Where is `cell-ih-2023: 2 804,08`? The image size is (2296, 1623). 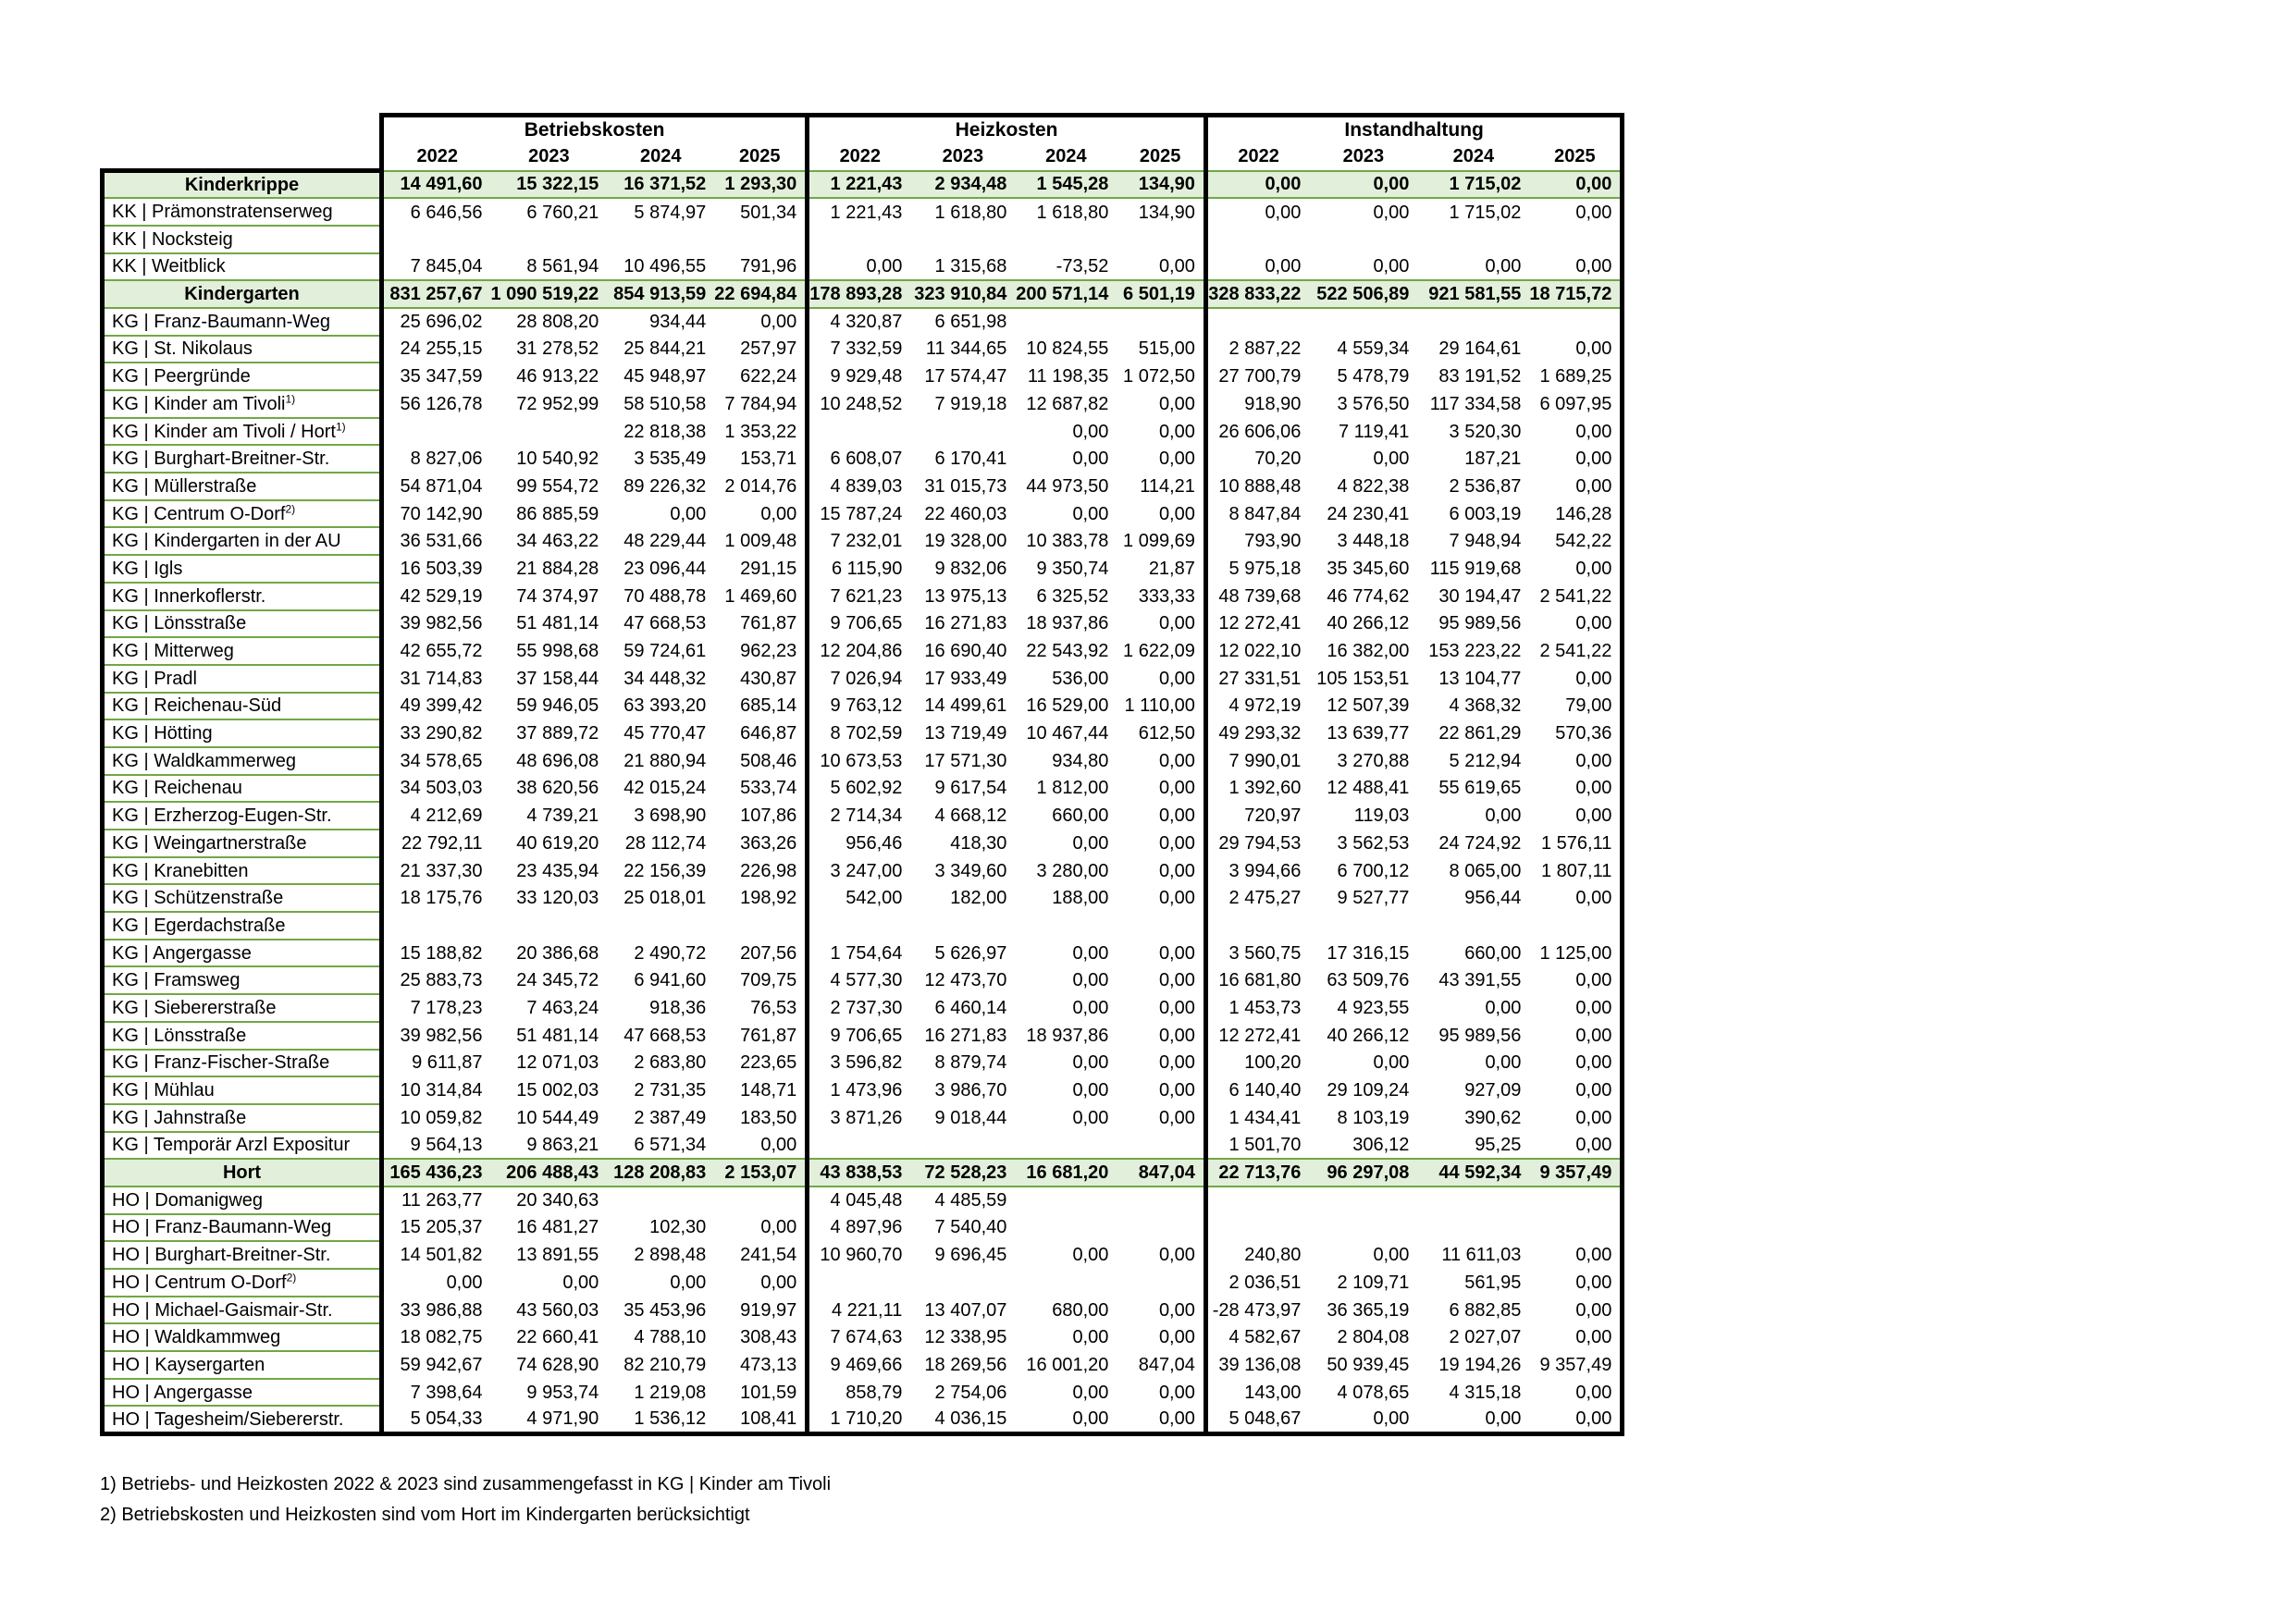 cell-ih-2023: 2 804,08 is located at coordinates (1363, 1337).